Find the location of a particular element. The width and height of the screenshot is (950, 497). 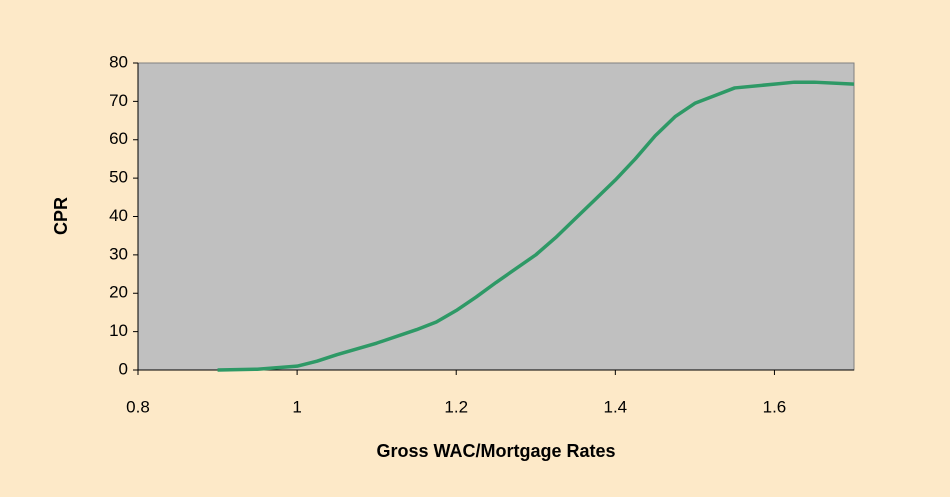

x-tick-label: 1.2 is located at coordinates (456, 406).